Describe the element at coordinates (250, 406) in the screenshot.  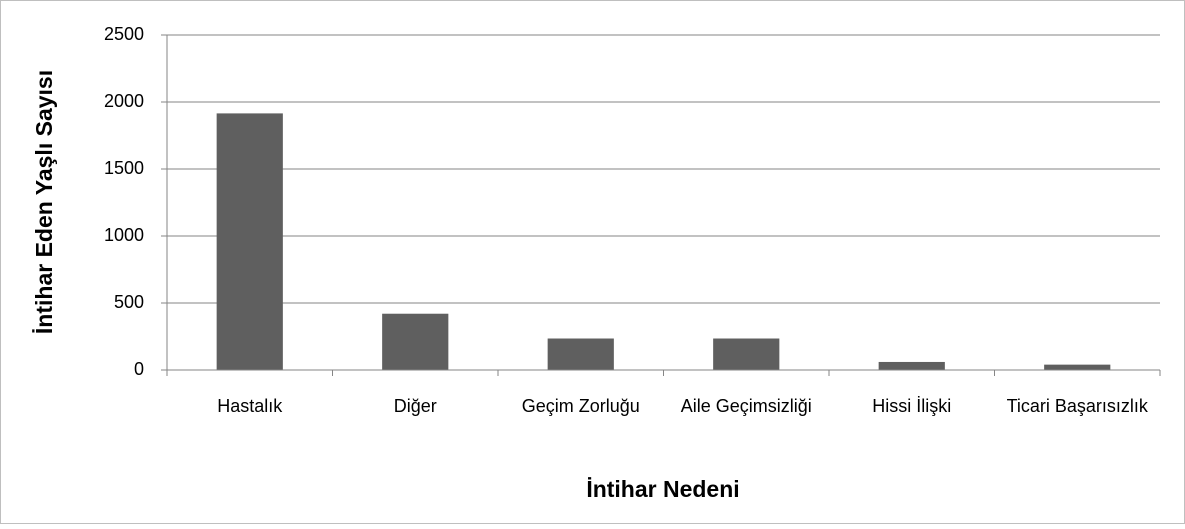
I see `x-tick-label: Hastalık` at that location.